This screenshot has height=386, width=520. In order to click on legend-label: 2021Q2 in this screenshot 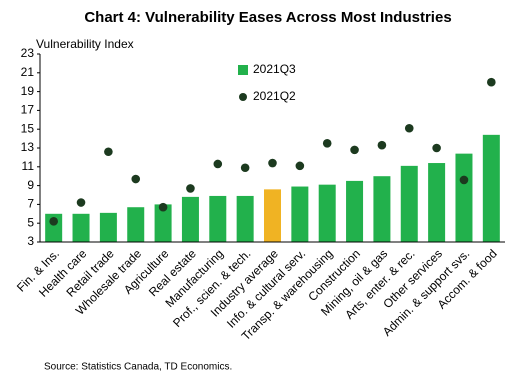, I will do `click(274, 96)`.